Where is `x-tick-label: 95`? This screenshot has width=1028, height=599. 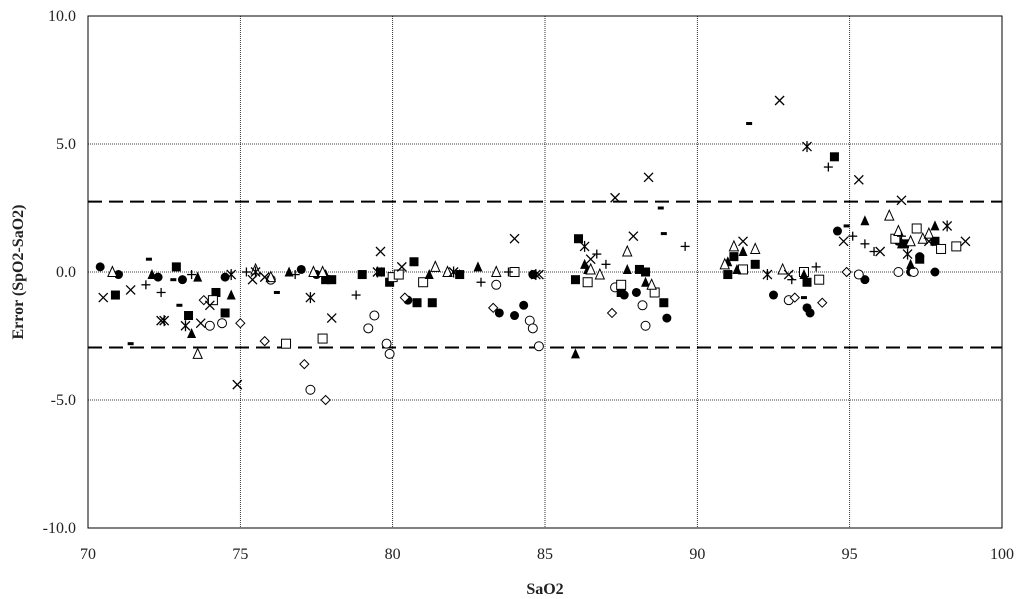
x-tick-label: 95 is located at coordinates (850, 554).